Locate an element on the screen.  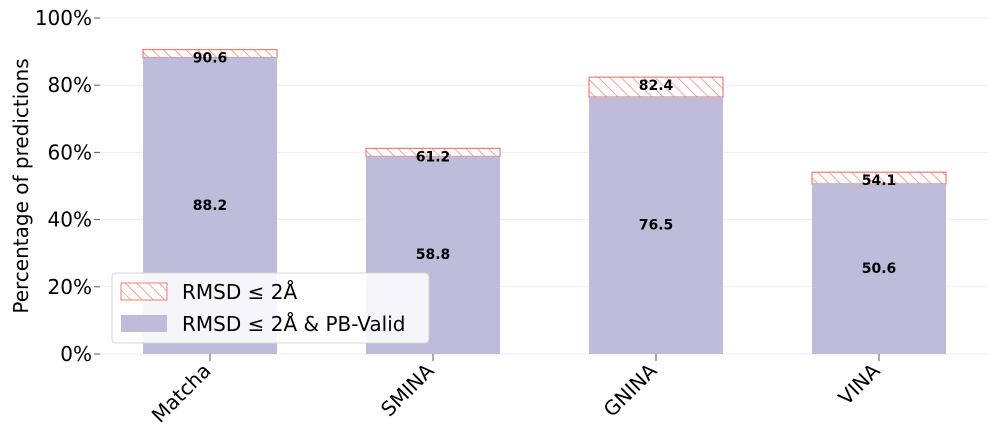
data-label-pb-valid: 50.6 is located at coordinates (879, 269).